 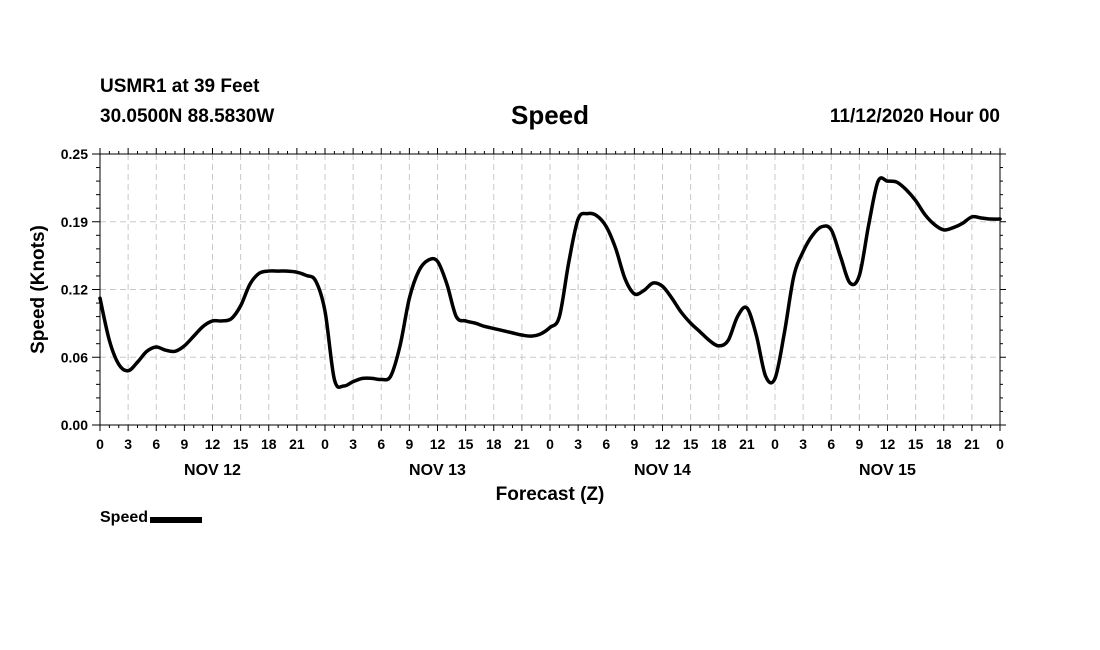 I want to click on chart-title: Speed, so click(x=550, y=115).